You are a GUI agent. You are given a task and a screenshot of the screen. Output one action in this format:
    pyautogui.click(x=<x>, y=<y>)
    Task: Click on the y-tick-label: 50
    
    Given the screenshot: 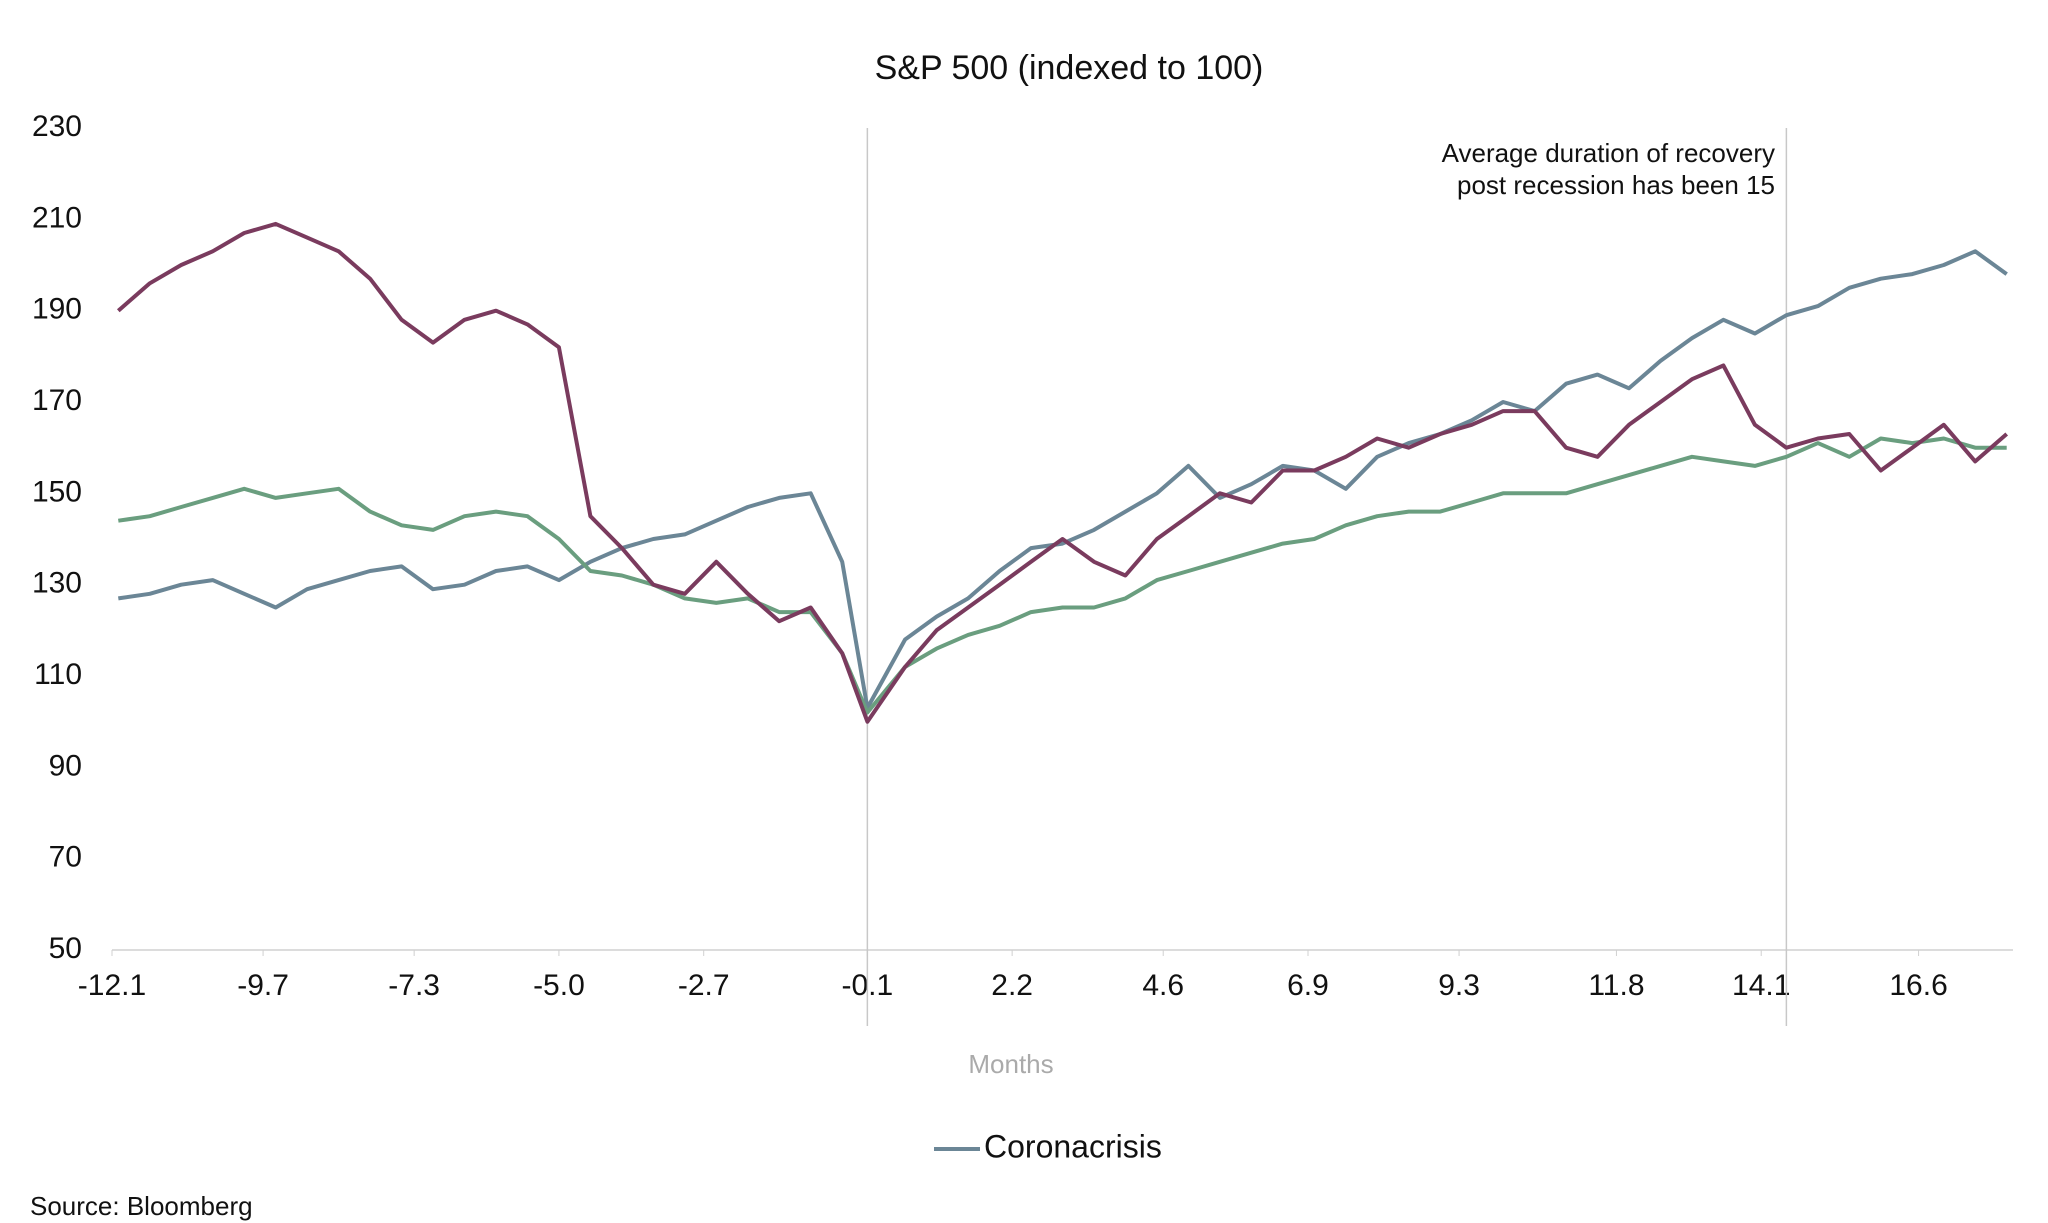 What is the action you would take?
    pyautogui.click(x=65, y=948)
    